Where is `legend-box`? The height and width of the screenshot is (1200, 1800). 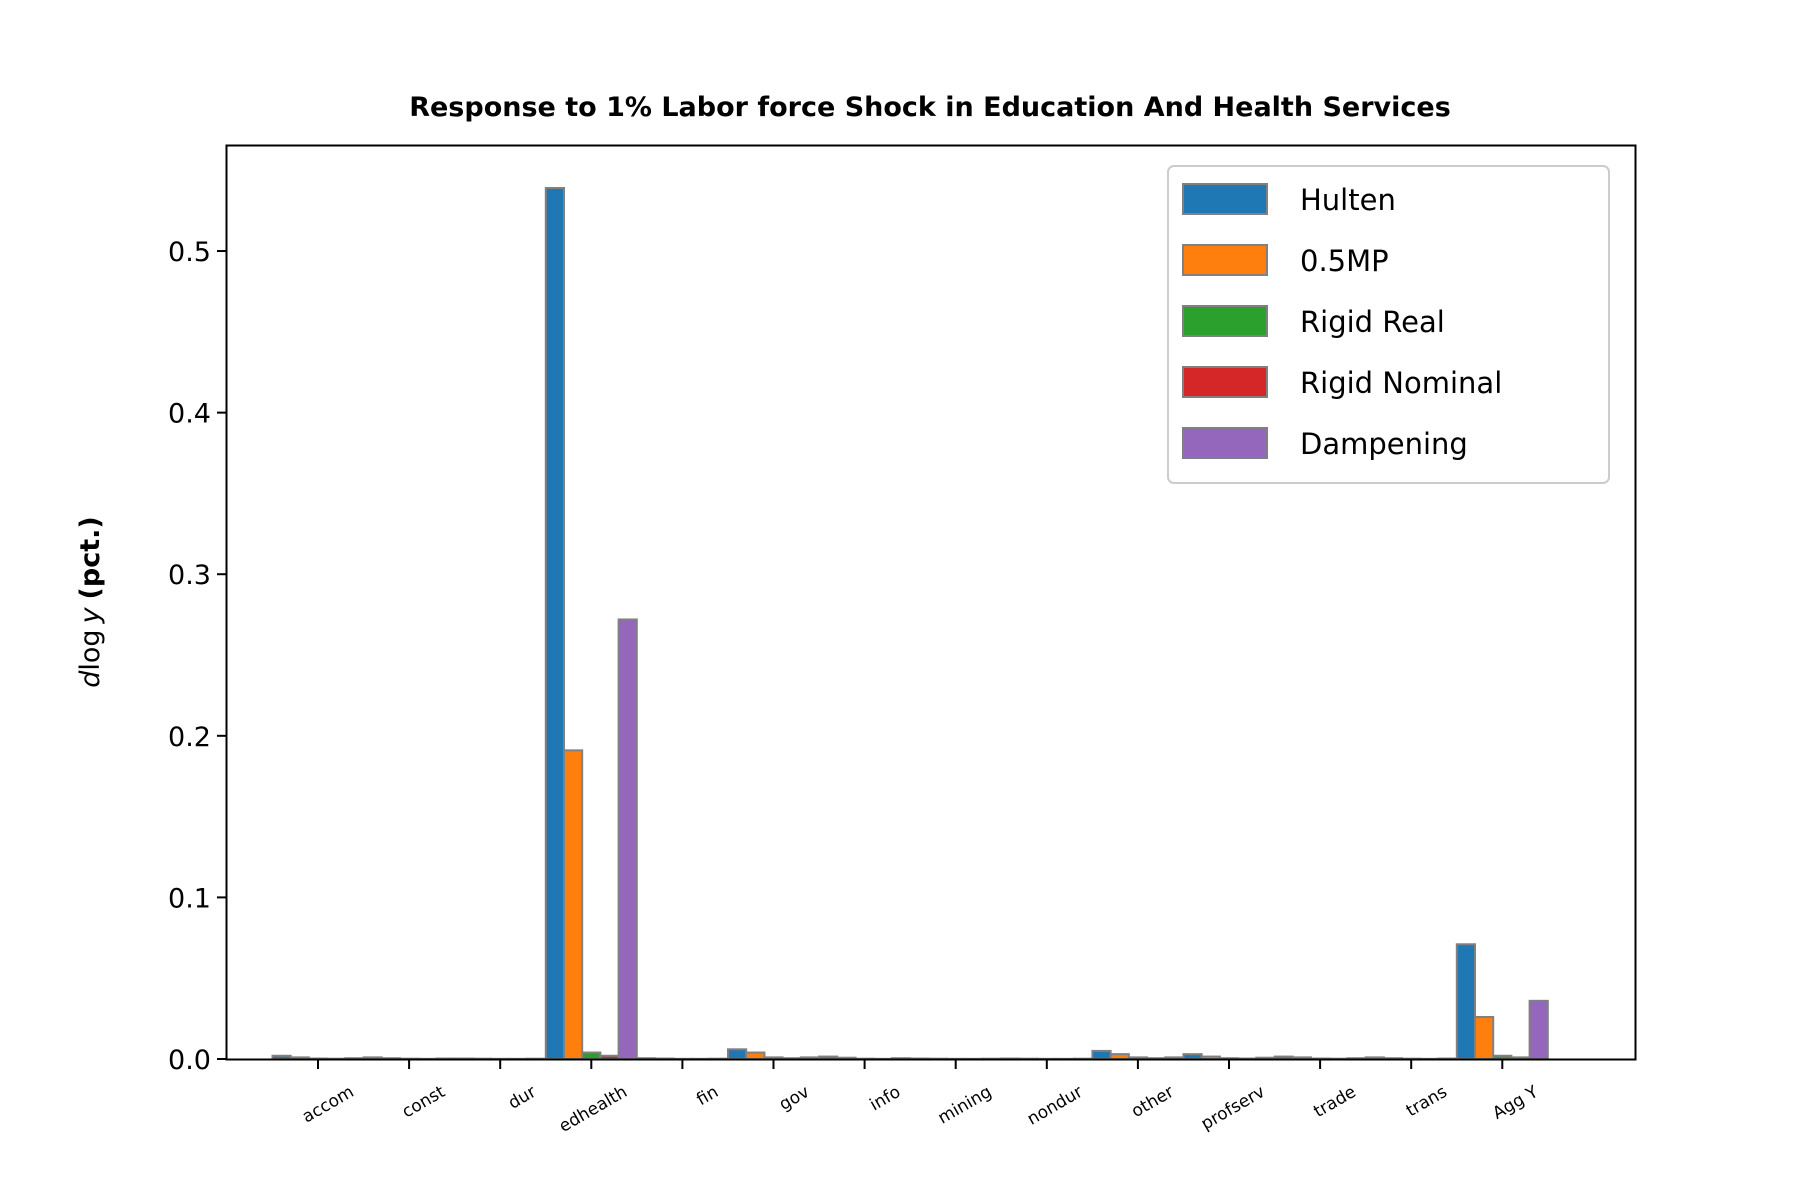 legend-box is located at coordinates (1388, 324).